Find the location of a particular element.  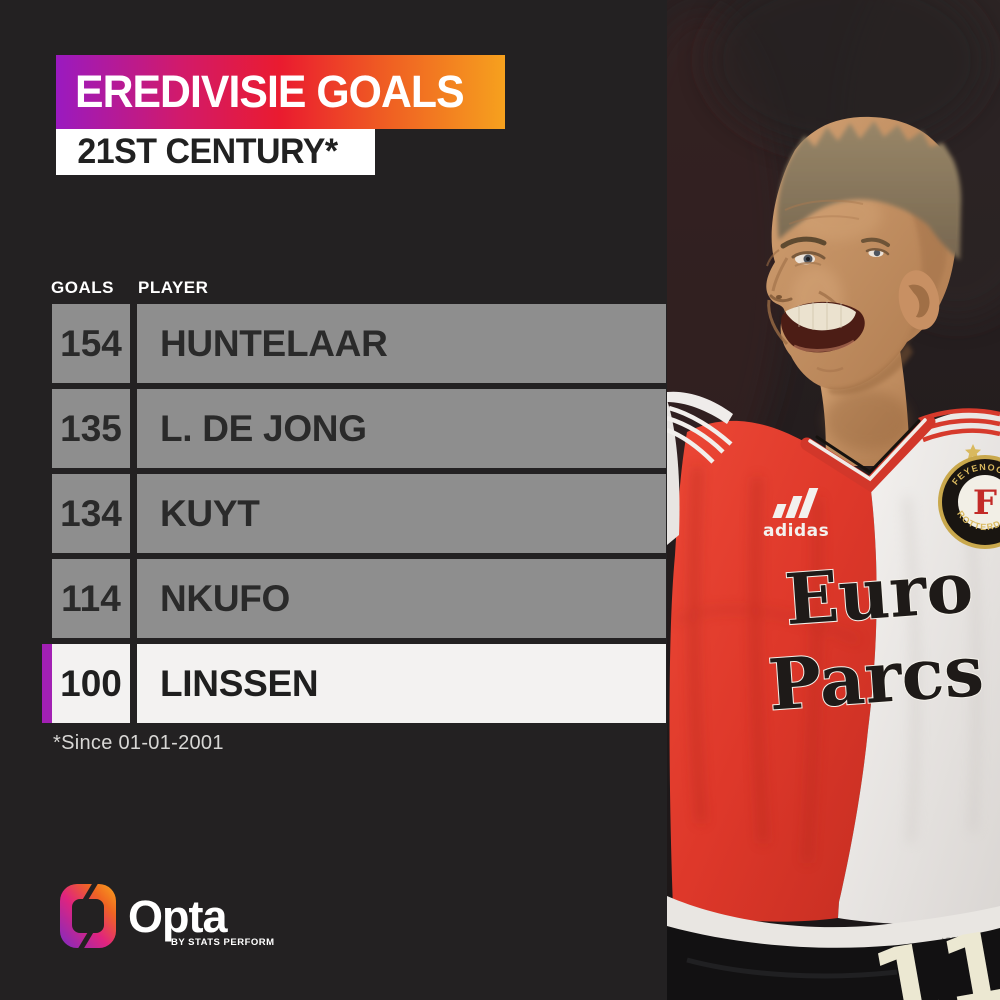

goals-value: 114 is located at coordinates (91, 598).